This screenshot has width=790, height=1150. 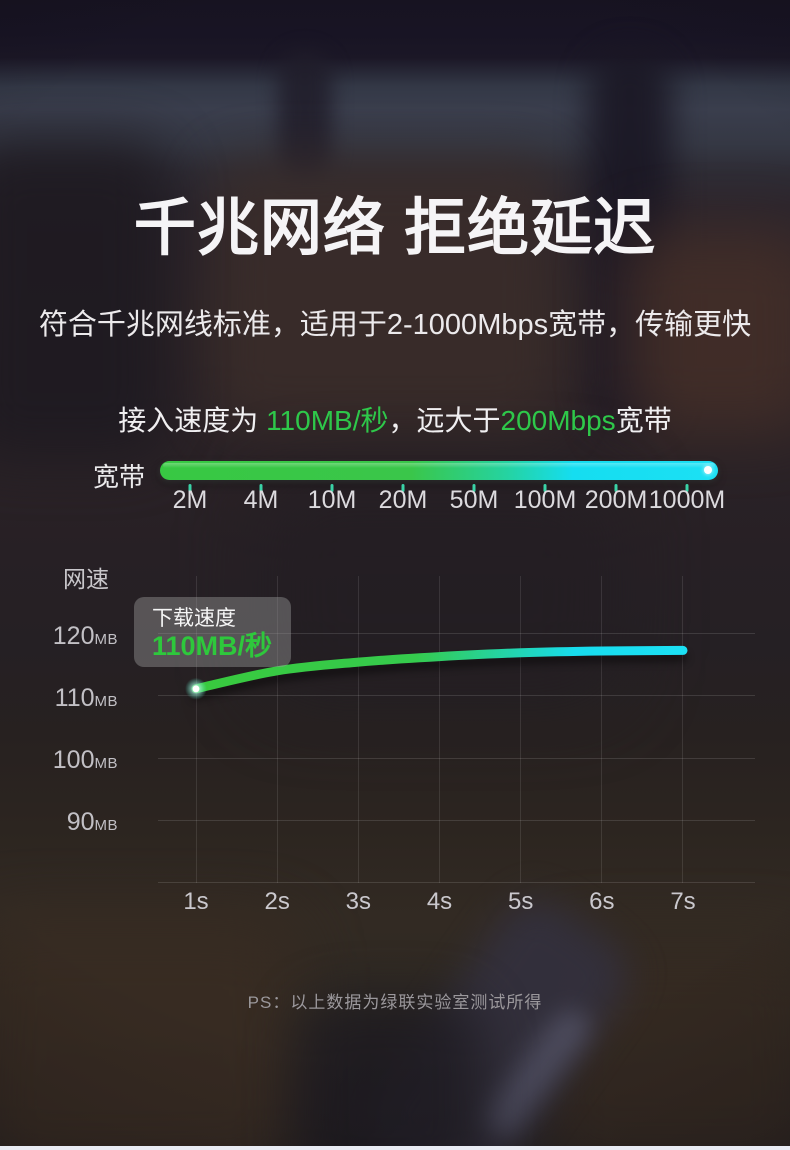 What do you see at coordinates (643, 420) in the screenshot?
I see `speed-claim-suffix: 宽带` at bounding box center [643, 420].